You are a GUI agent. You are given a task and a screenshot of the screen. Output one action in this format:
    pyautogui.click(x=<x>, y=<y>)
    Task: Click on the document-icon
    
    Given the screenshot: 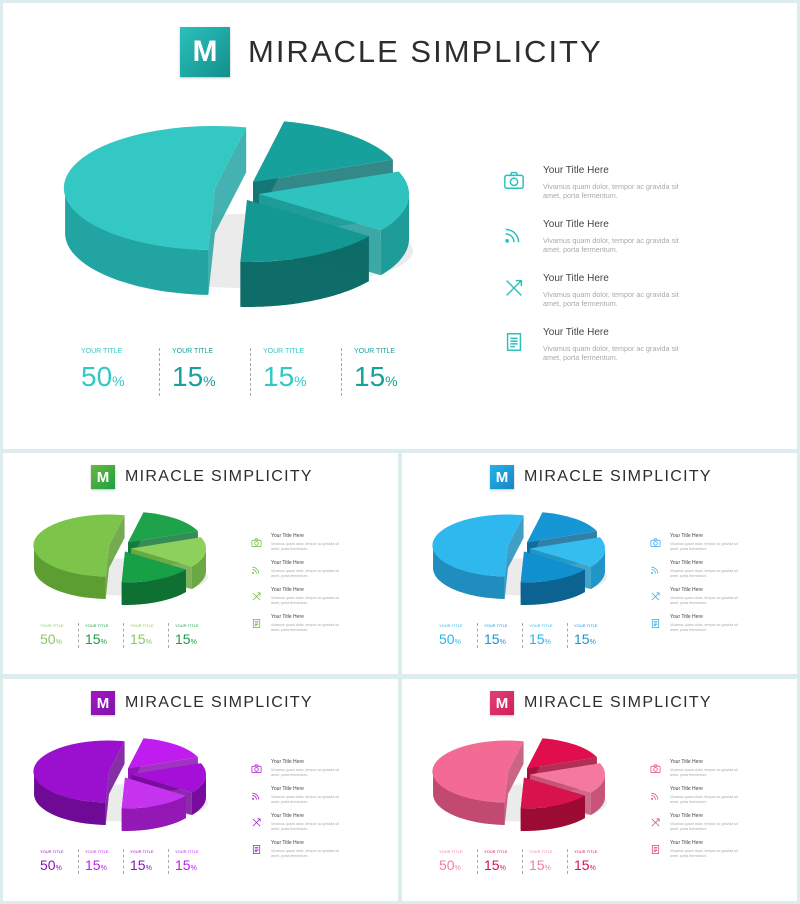 What is the action you would take?
    pyautogui.click(x=256, y=848)
    